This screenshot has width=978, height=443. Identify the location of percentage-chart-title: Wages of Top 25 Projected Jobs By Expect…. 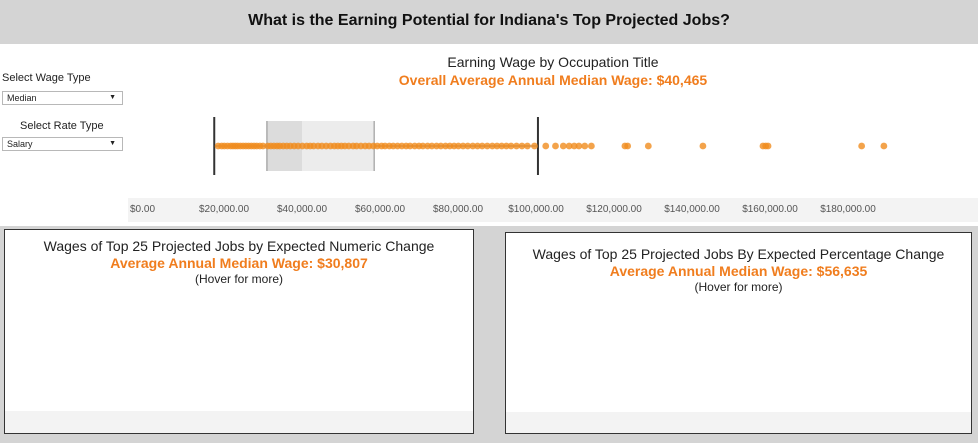
(738, 254).